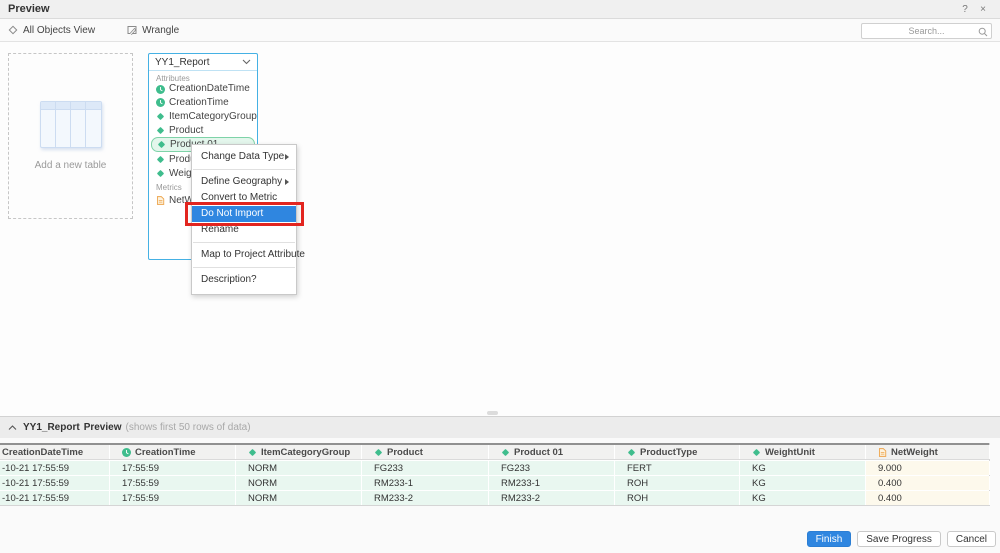 The width and height of the screenshot is (1000, 553). What do you see at coordinates (928, 498) in the screenshot?
I see `table-cell: 0.400` at bounding box center [928, 498].